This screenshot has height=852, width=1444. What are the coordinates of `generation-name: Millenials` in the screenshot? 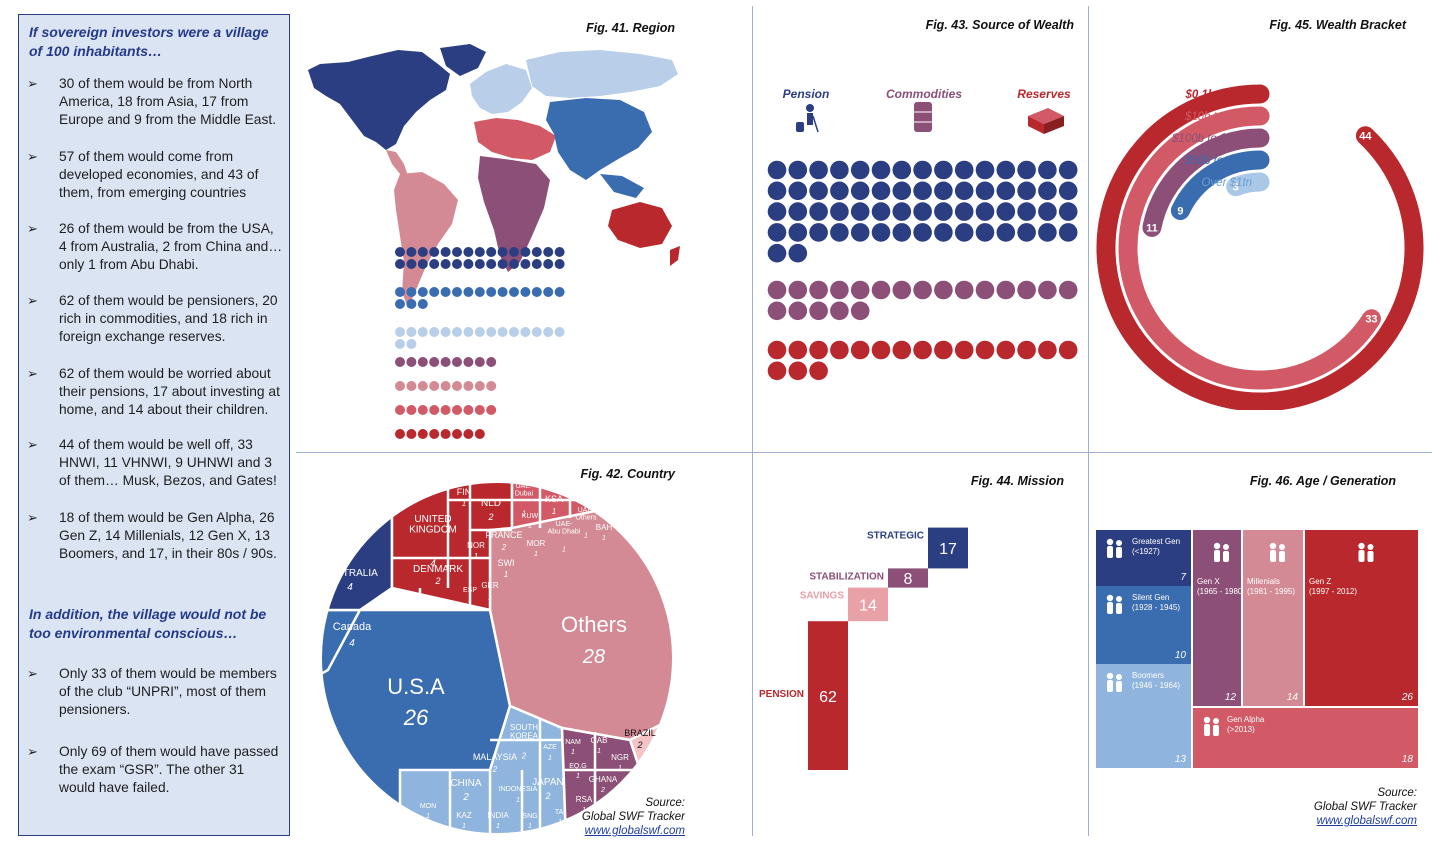 It's located at (1263, 581).